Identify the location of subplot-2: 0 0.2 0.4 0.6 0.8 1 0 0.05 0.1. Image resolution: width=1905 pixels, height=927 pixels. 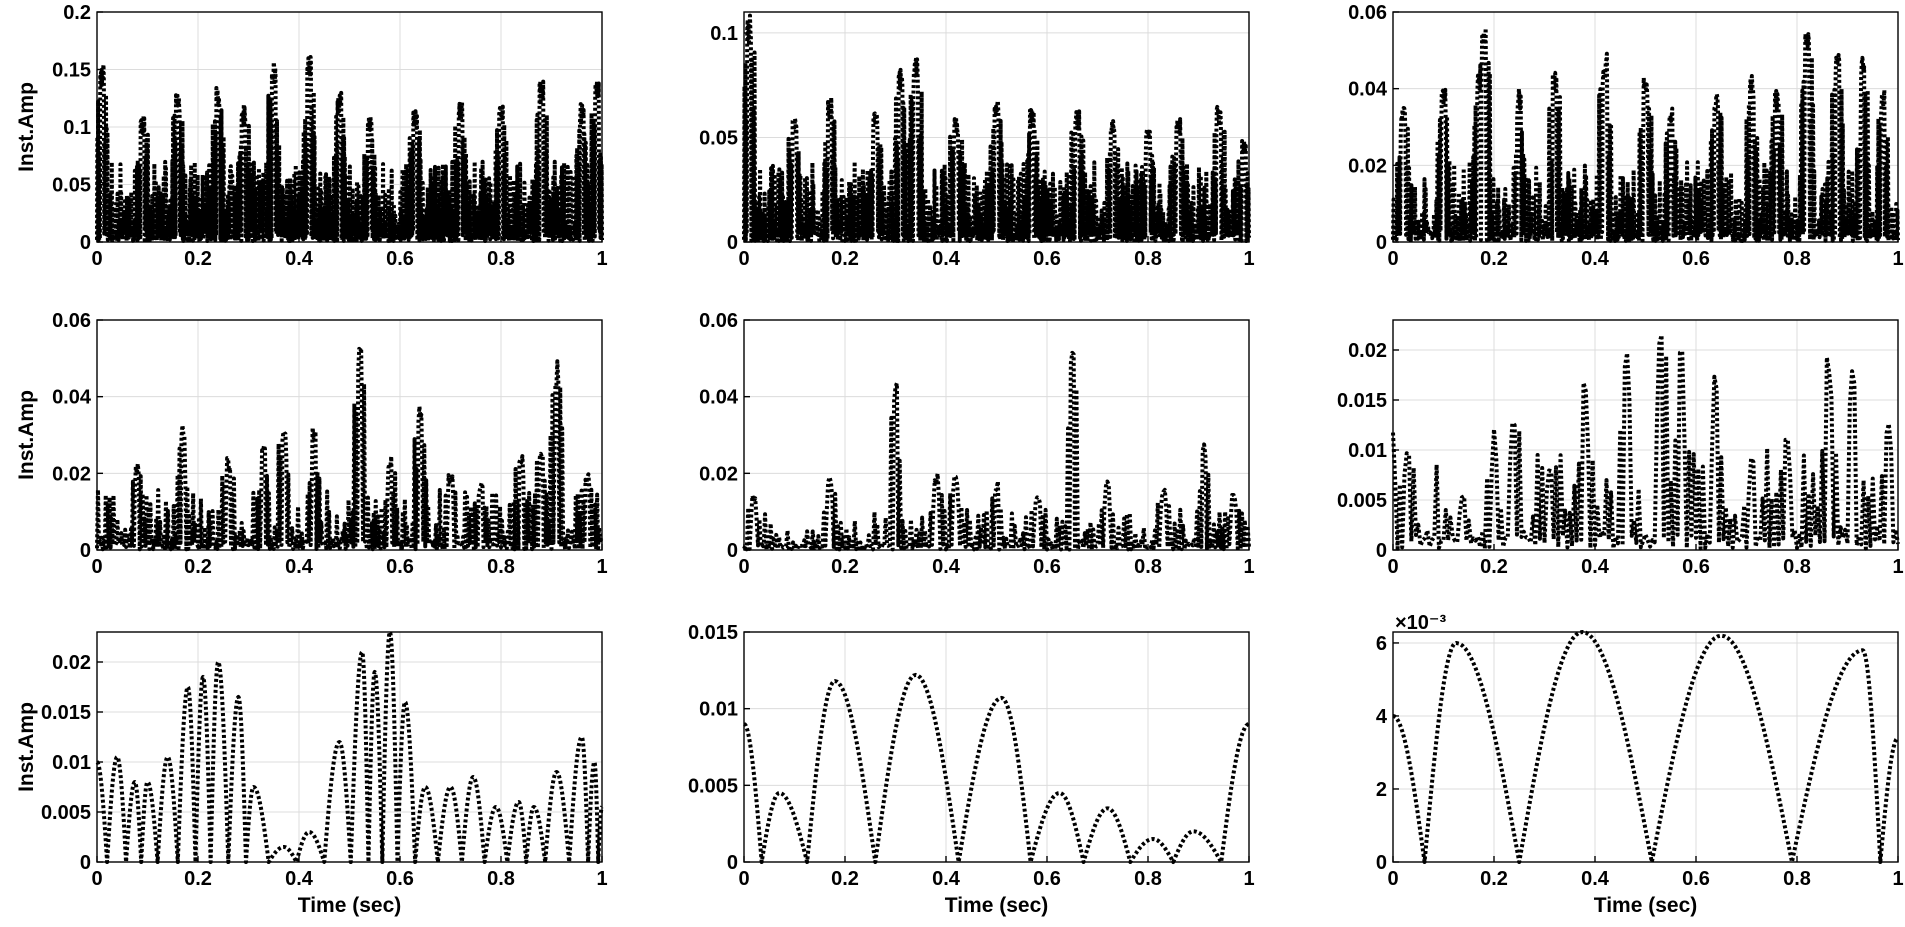
(977, 140).